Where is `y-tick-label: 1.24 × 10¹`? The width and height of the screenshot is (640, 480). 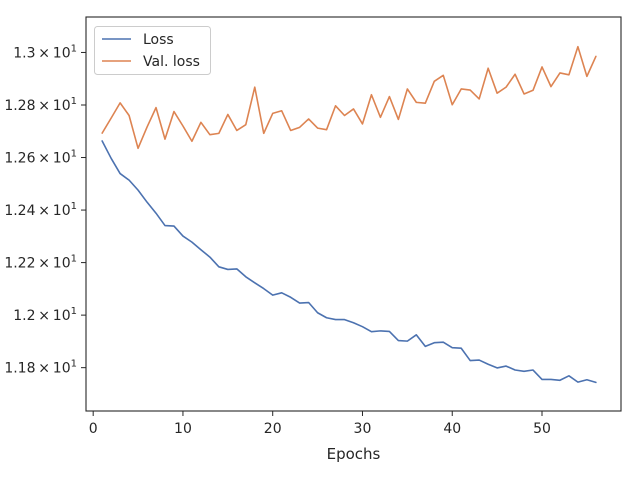 y-tick-label: 1.24 × 10¹ is located at coordinates (40, 210).